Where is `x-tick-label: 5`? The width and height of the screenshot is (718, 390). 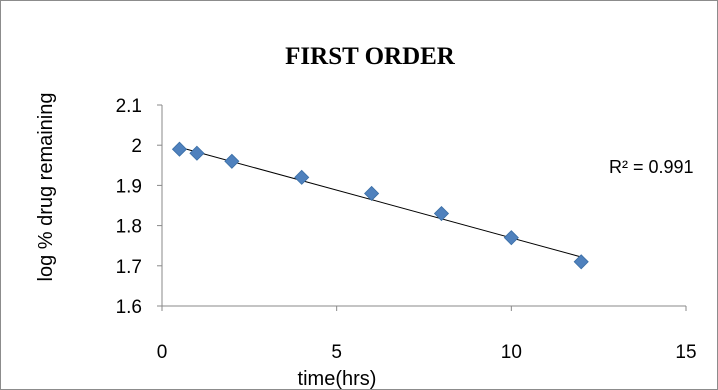
x-tick-label: 5 is located at coordinates (336, 352).